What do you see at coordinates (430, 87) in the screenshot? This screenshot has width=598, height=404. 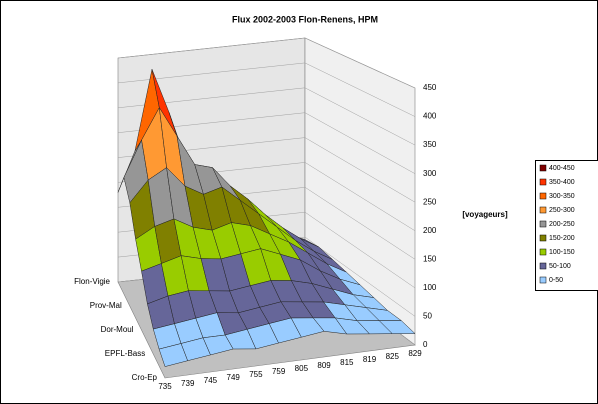 I see `z-tick-label: 450` at bounding box center [430, 87].